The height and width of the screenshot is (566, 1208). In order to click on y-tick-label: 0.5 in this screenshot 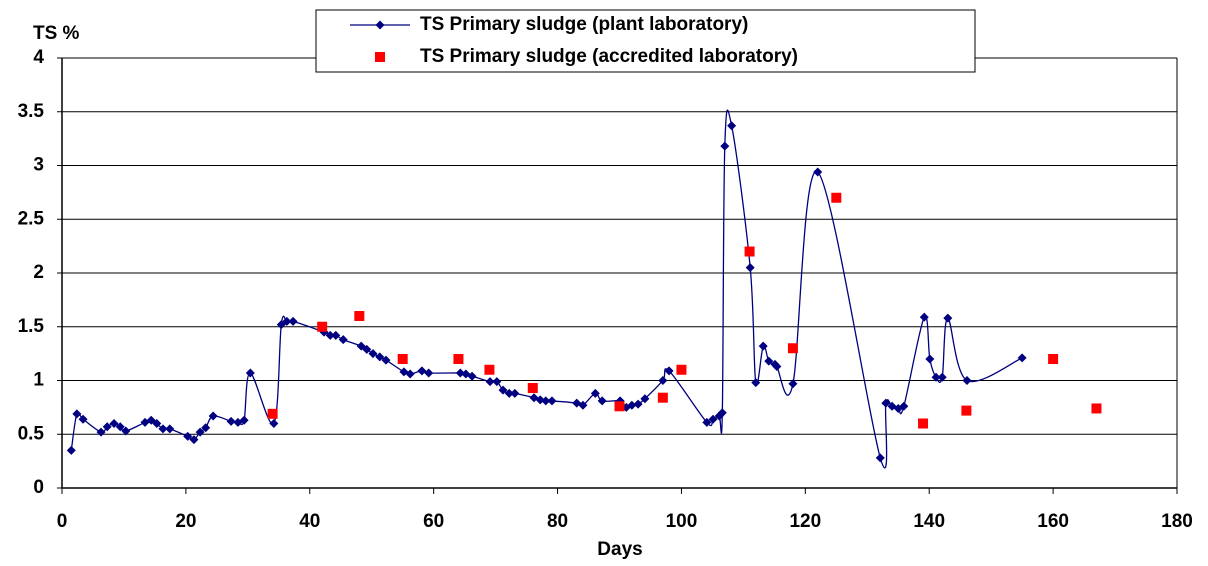, I will do `click(31, 433)`.